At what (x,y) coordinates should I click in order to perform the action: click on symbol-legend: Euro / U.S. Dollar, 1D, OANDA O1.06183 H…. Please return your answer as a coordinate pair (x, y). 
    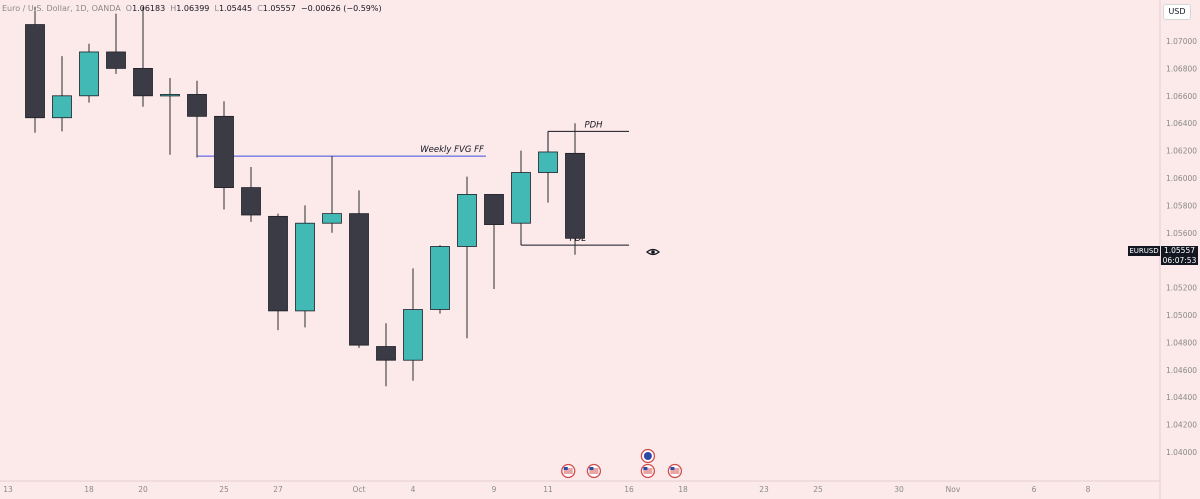
    Looking at the image, I should click on (192, 8).